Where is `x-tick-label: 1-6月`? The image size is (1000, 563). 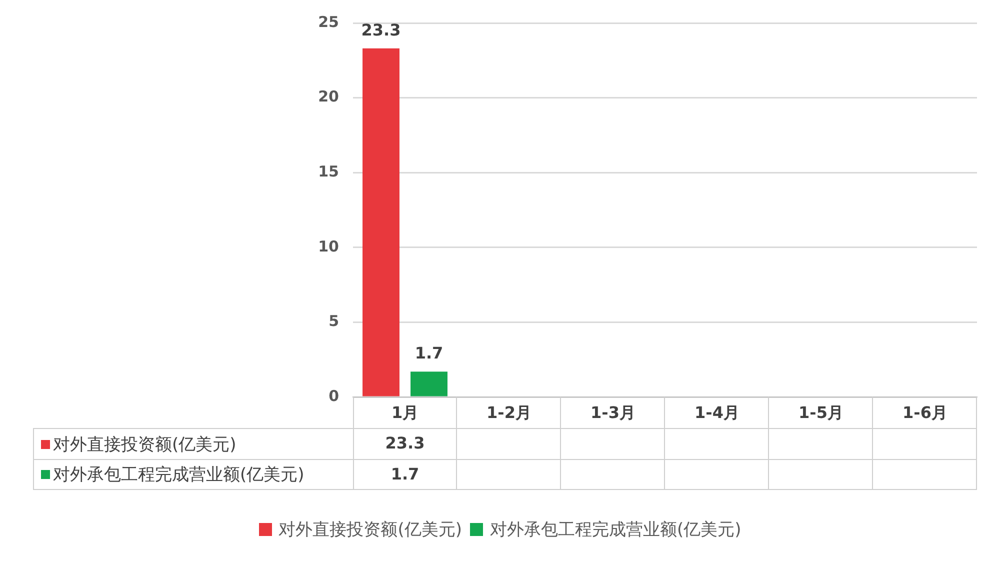
x-tick-label: 1-6月 is located at coordinates (925, 412).